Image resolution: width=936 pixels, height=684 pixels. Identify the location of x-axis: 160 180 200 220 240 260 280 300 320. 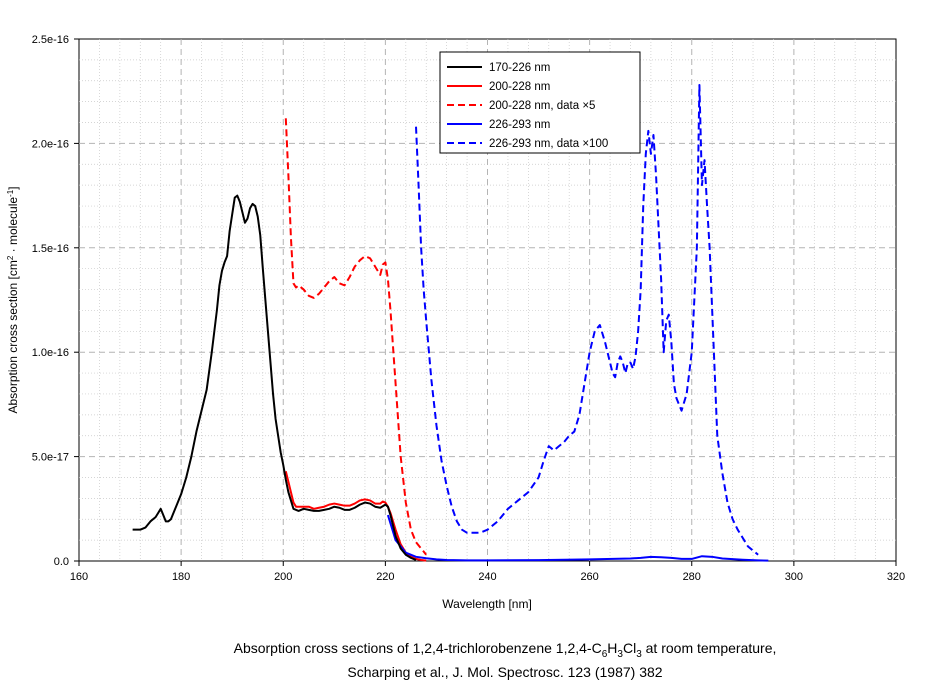
(487, 572).